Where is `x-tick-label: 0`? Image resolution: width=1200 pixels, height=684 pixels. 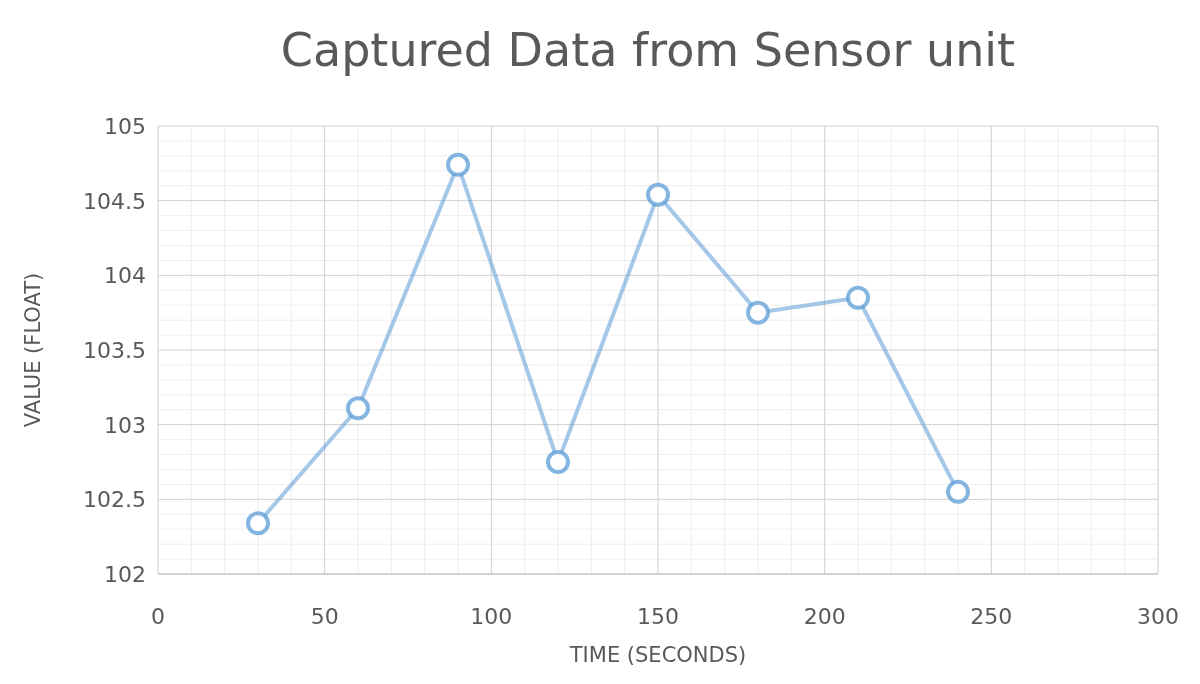
x-tick-label: 0 is located at coordinates (158, 616).